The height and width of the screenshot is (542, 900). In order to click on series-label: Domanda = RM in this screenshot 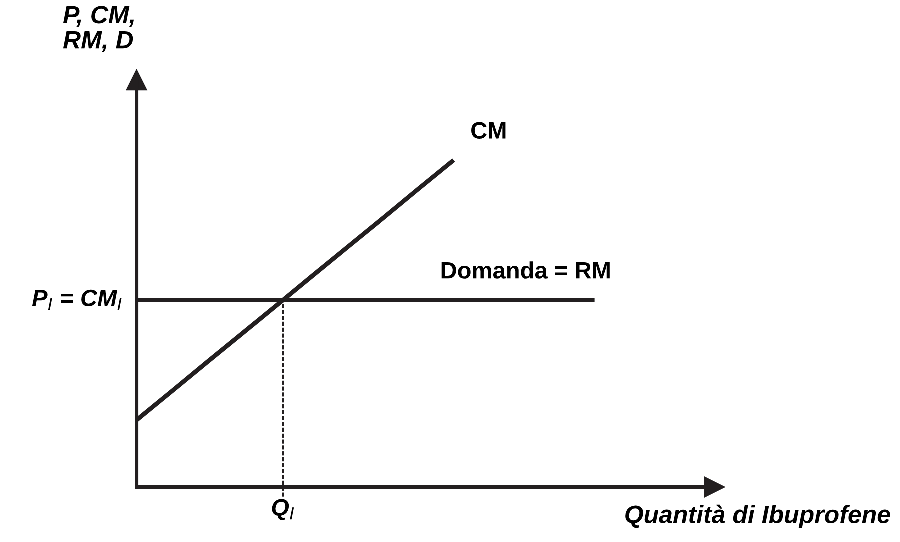, I will do `click(526, 270)`.